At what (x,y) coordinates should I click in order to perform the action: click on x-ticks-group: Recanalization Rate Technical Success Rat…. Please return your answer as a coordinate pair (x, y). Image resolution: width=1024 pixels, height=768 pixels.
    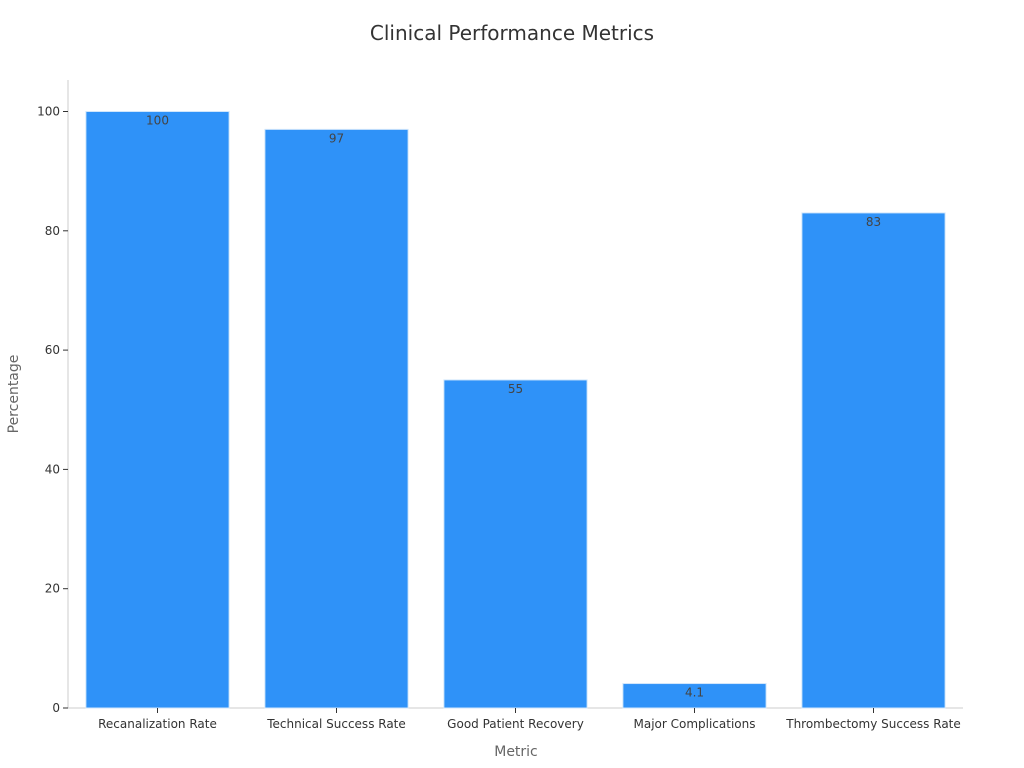
    Looking at the image, I should click on (529, 719).